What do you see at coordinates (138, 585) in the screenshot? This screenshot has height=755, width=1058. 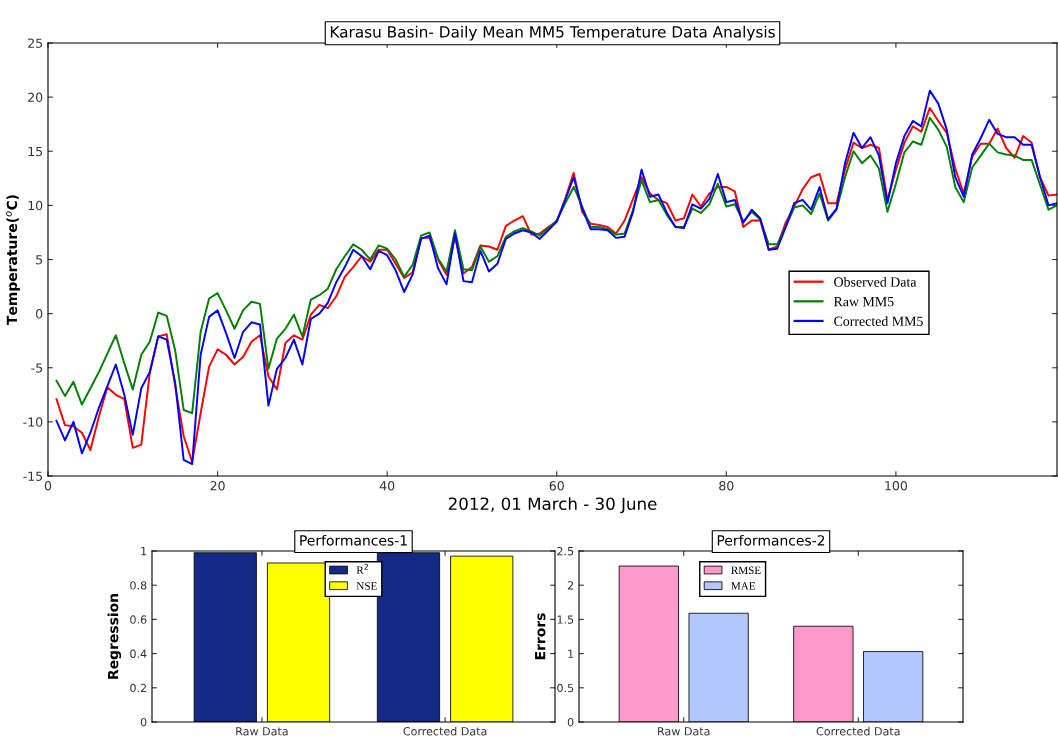 I see `y-tick-label: 0.8` at bounding box center [138, 585].